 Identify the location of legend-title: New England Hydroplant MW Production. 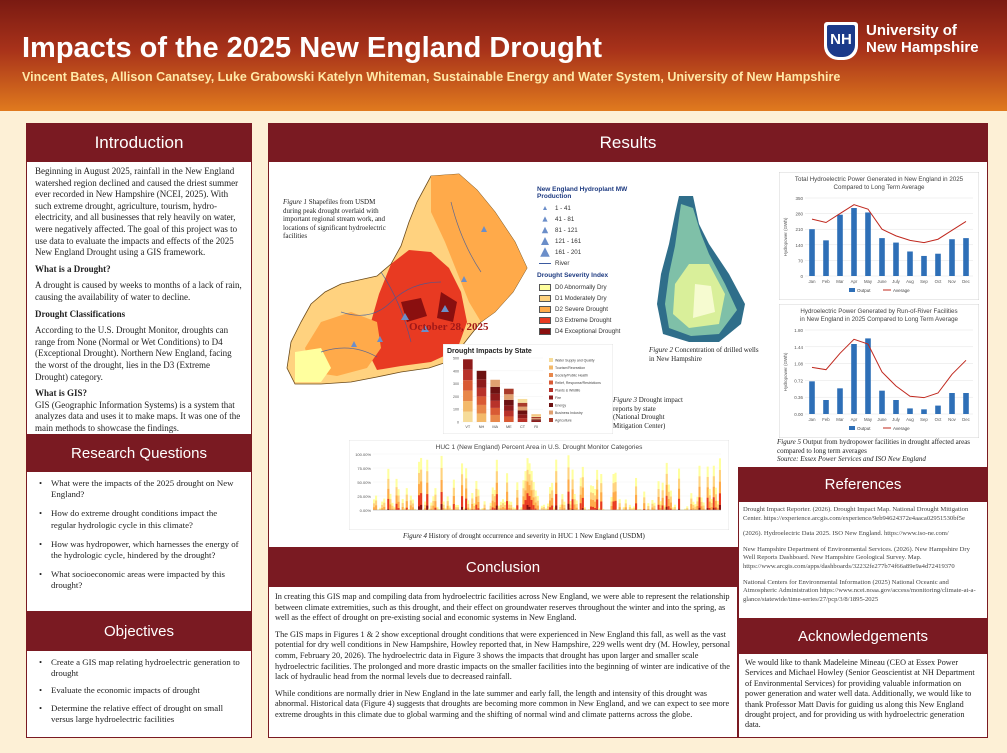
(582, 193).